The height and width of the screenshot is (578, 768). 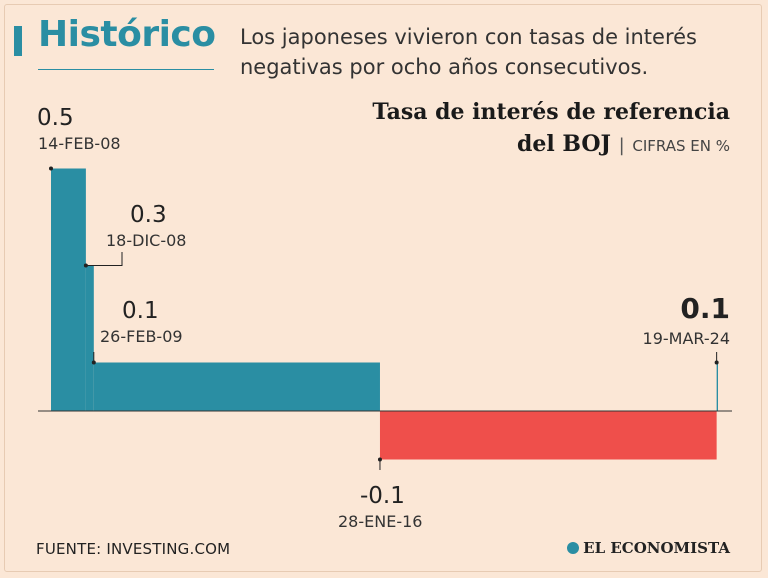 I want to click on brand-logo: EL ECONOMISTA, so click(x=648, y=548).